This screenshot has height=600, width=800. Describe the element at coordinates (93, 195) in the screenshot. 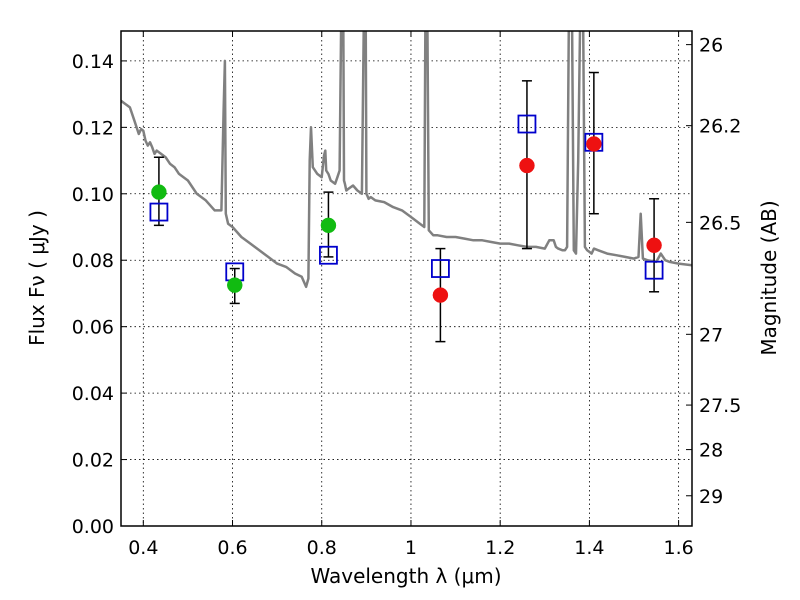

I see `y-tick-label: 0.10` at that location.